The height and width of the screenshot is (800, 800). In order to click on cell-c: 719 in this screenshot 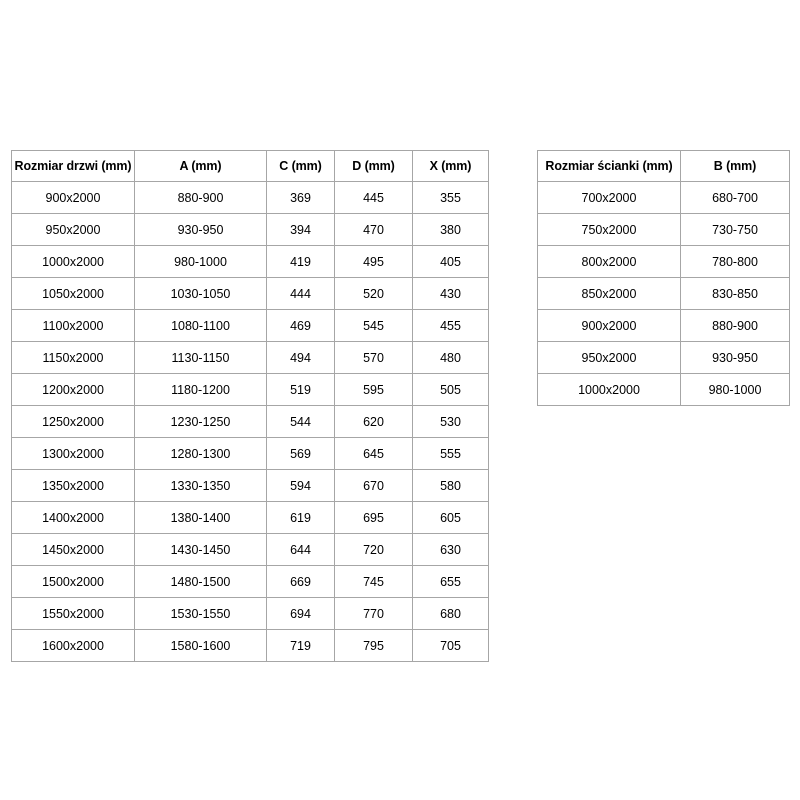, I will do `click(300, 645)`.